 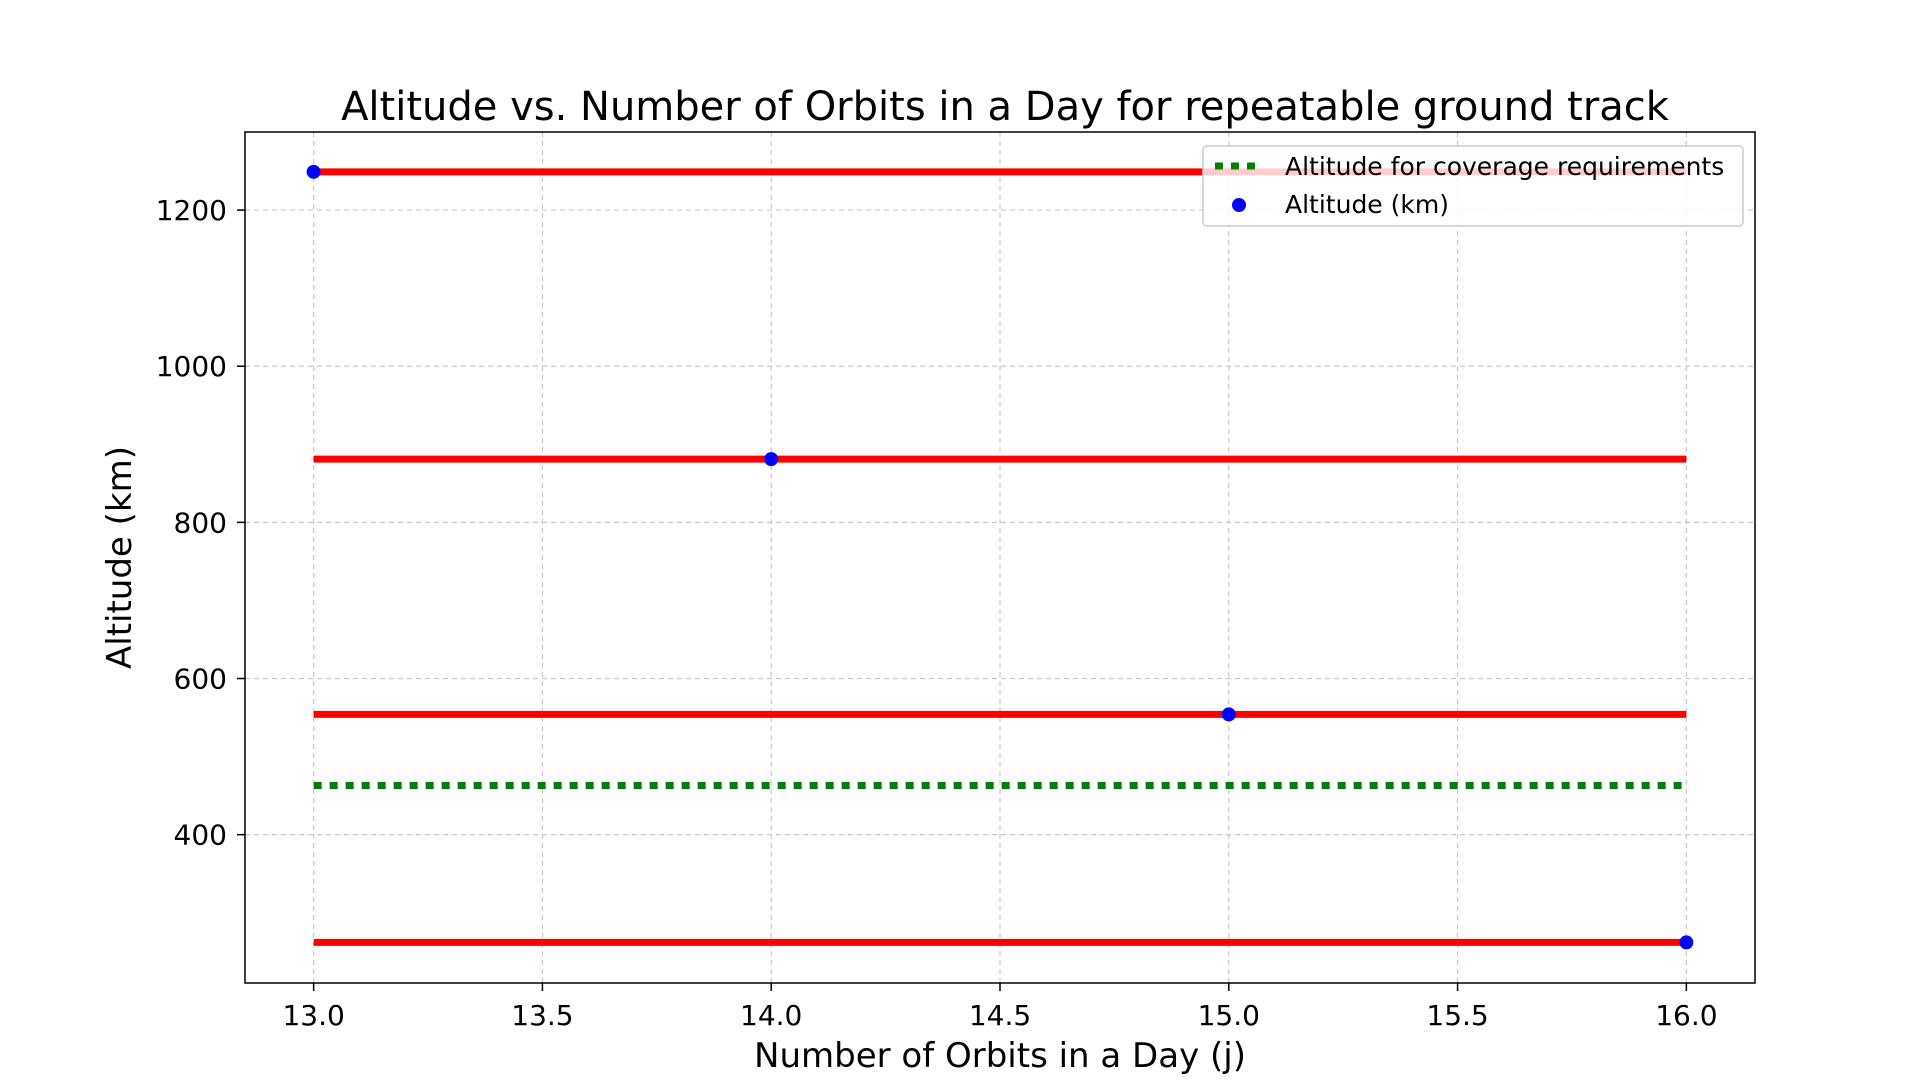 I want to click on legend-box, so click(x=1473, y=186).